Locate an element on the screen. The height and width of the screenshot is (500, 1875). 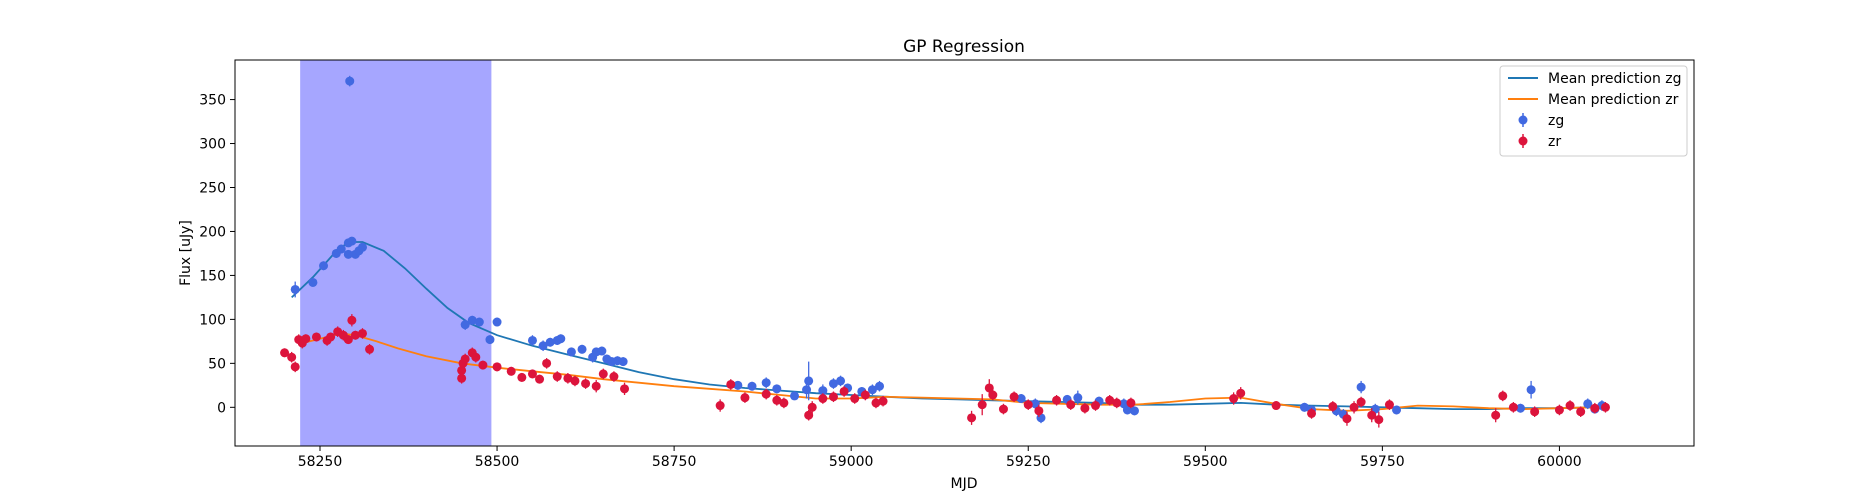
x-axis-label: MJD is located at coordinates (964, 484).